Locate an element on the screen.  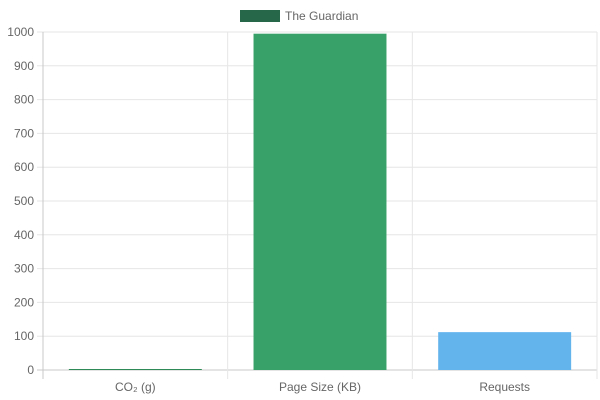
y-axis-ticks: 0 100 200 300 400 500 600 700 800 900 1000 is located at coordinates (20, 201).